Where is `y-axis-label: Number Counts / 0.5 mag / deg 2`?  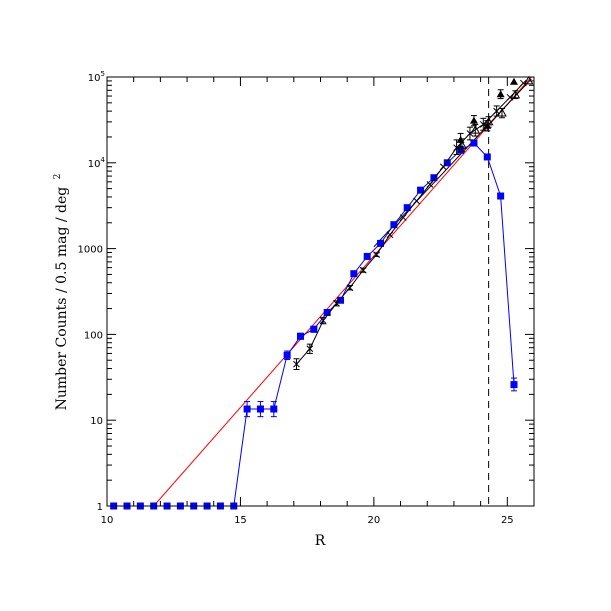 y-axis-label: Number Counts / 0.5 mag / deg 2 is located at coordinates (61, 292).